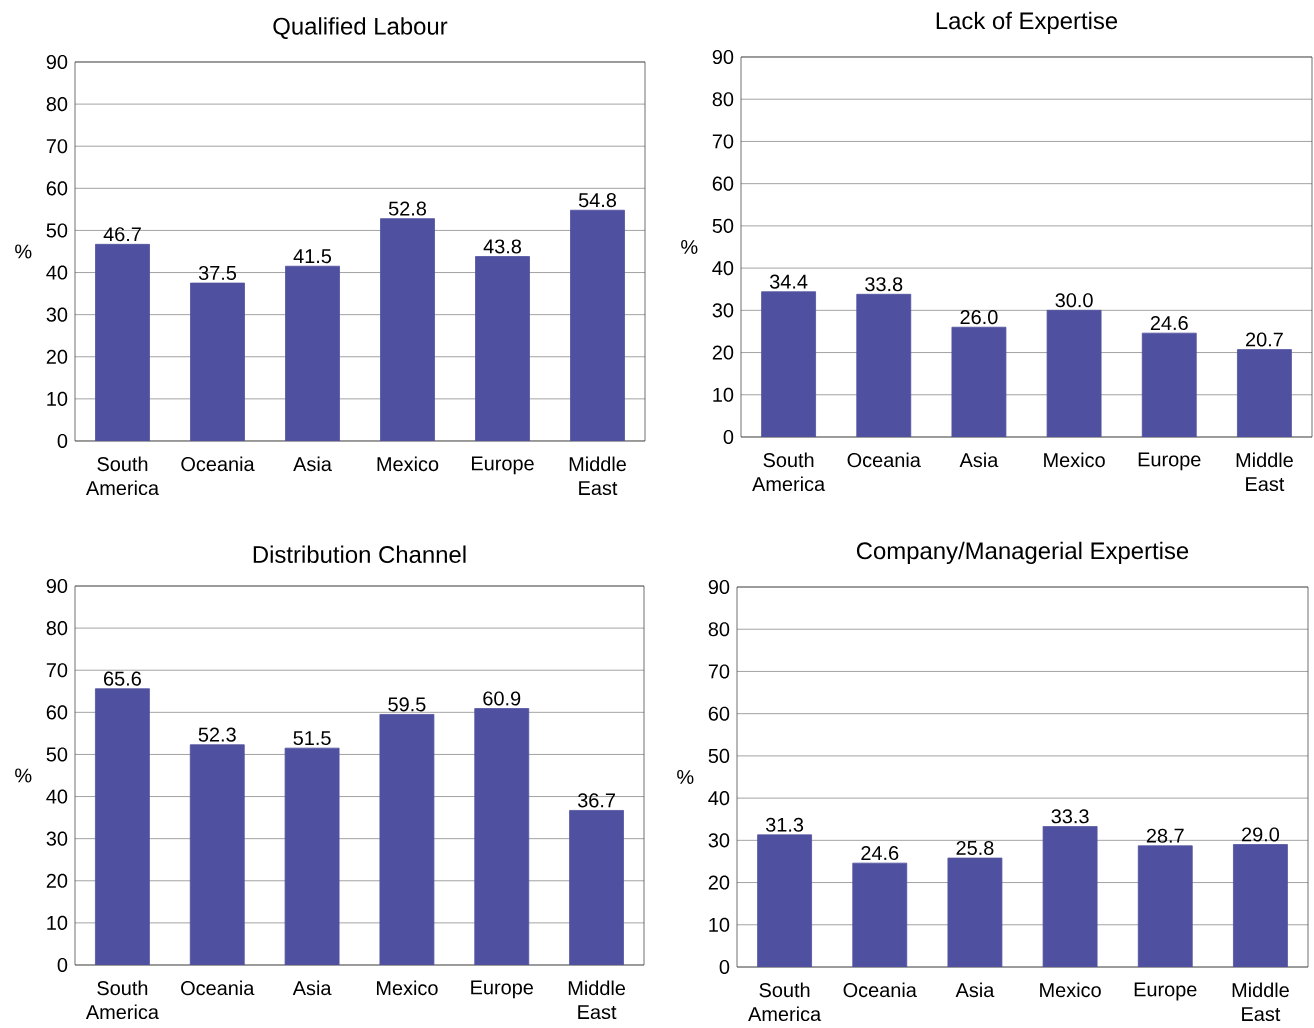  Describe the element at coordinates (979, 317) in the screenshot. I see `data-label: 26.0` at that location.